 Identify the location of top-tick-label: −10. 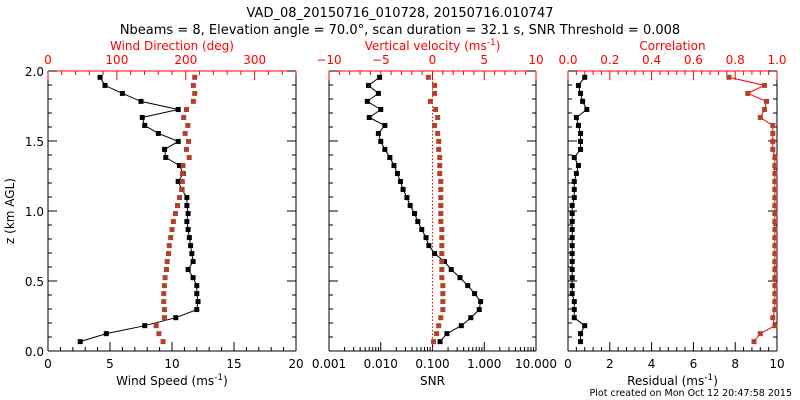
(328, 60).